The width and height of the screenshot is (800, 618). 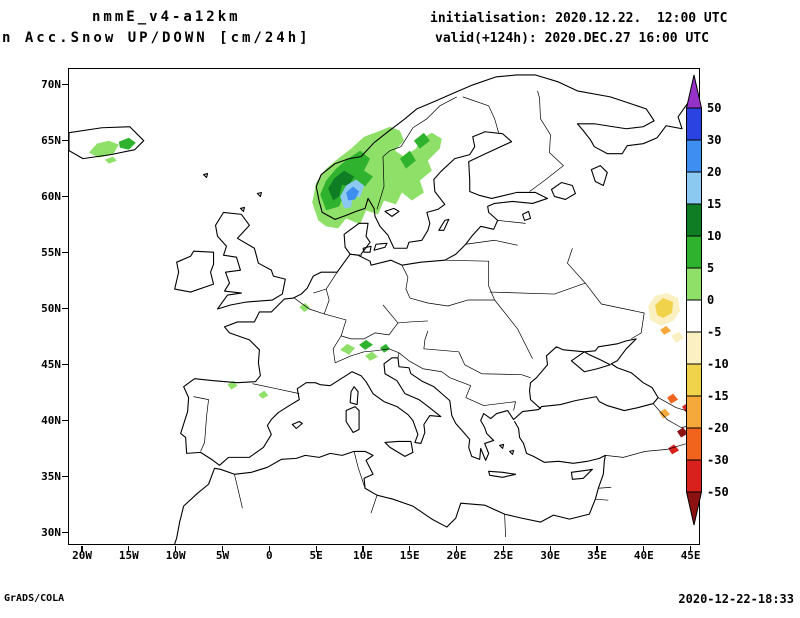 I want to click on coastline-black-sea, so click(x=593, y=375).